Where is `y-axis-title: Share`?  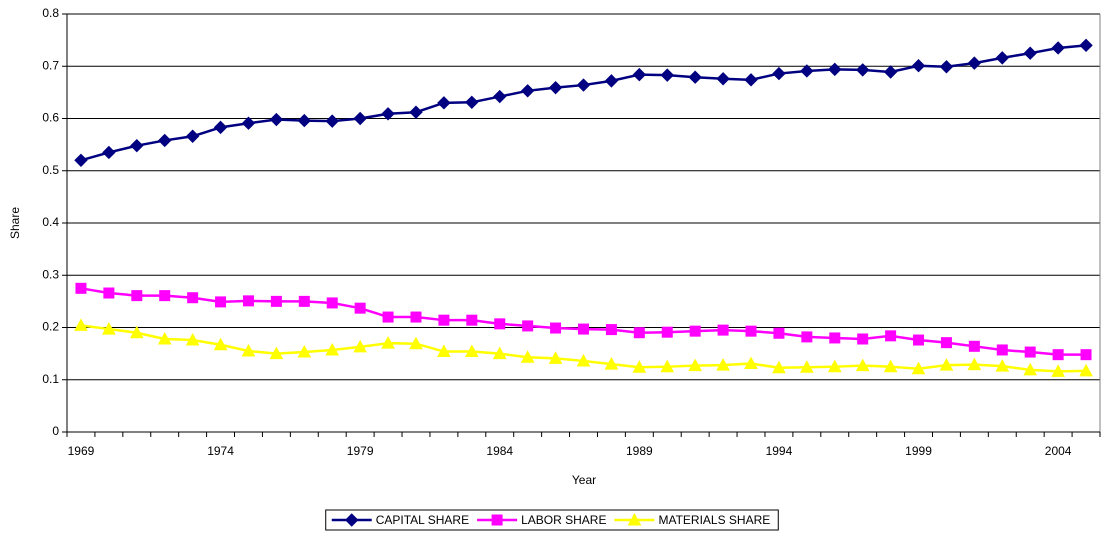
y-axis-title: Share is located at coordinates (15, 223).